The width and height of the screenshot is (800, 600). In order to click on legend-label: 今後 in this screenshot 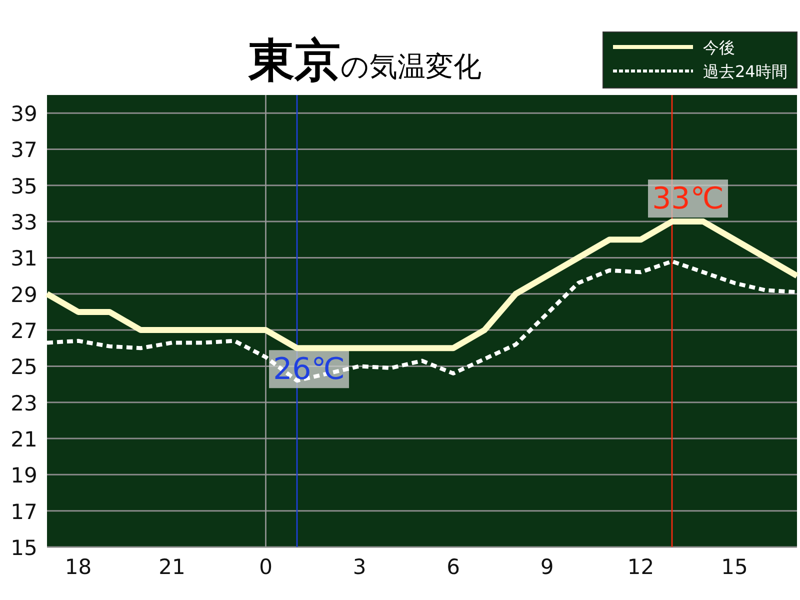, I will do `click(719, 47)`.